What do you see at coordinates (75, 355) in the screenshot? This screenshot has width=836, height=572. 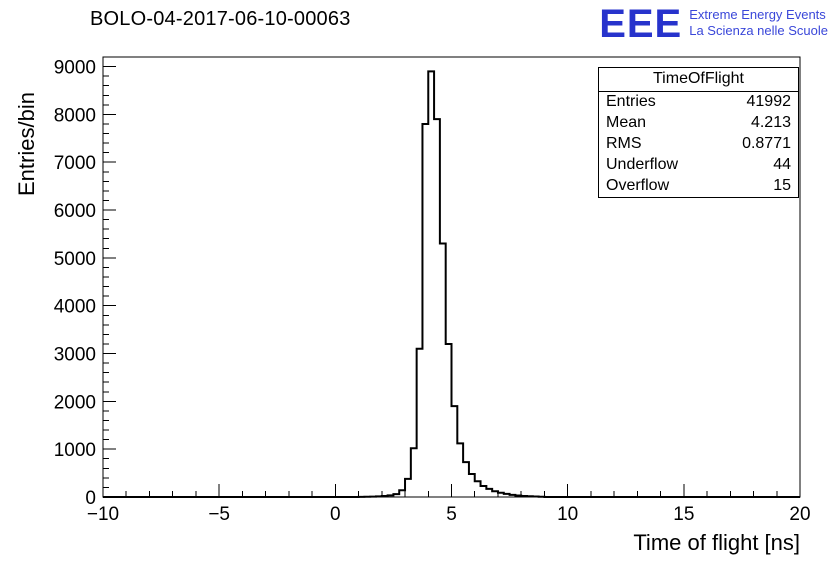 I see `svg-text: 3000` at bounding box center [75, 355].